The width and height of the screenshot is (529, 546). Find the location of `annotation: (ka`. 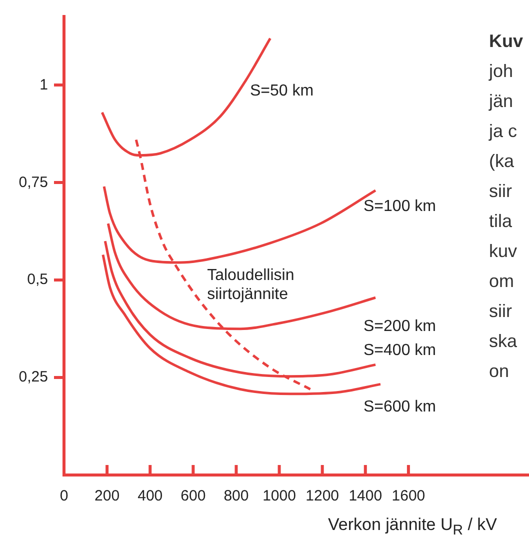

annotation: (ka is located at coordinates (501, 161).